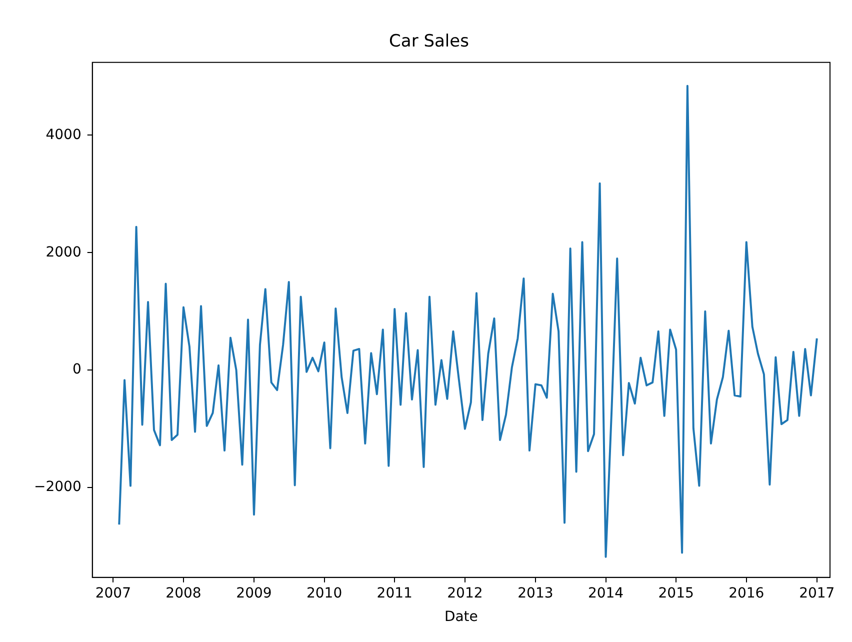  What do you see at coordinates (64, 134) in the screenshot?
I see `y-tick-label: 4000` at bounding box center [64, 134].